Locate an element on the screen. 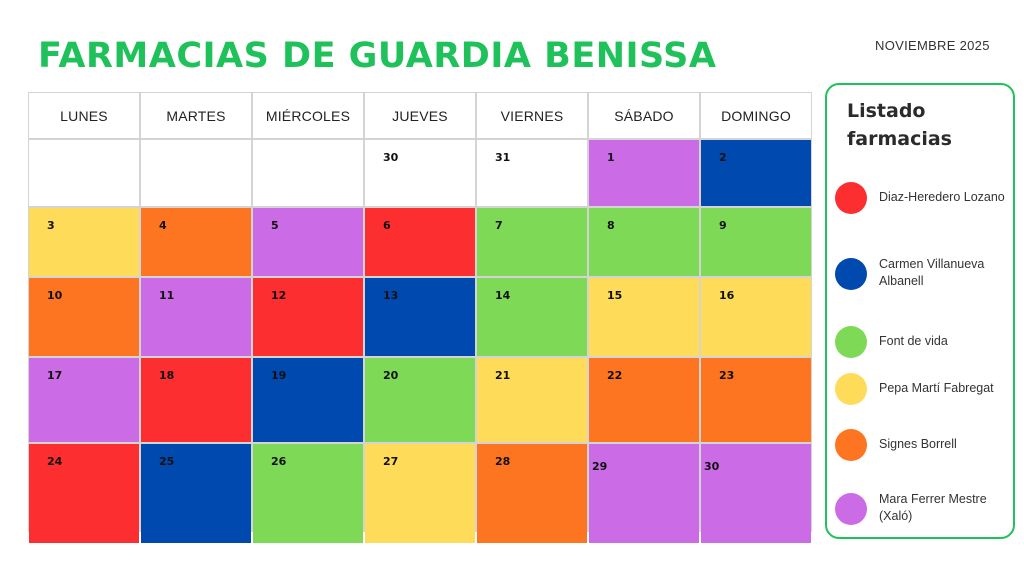  calendar-day-cell: 20 is located at coordinates (420, 400).